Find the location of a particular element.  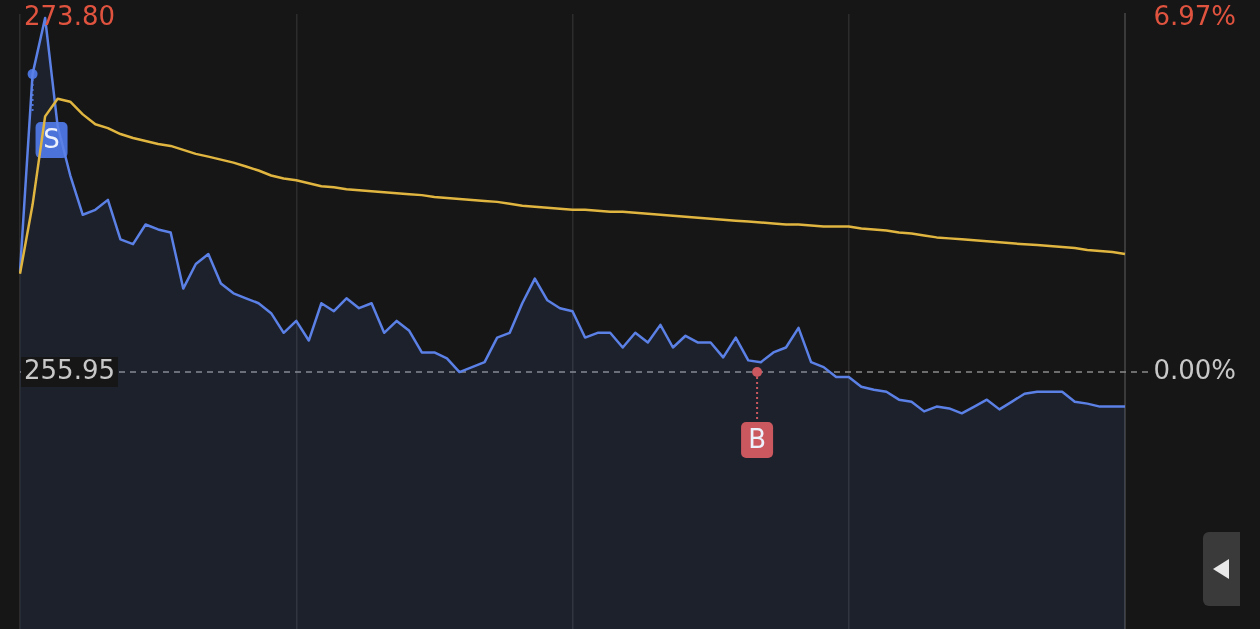

y2-tick-label: 6.97% is located at coordinates (1194, 15).